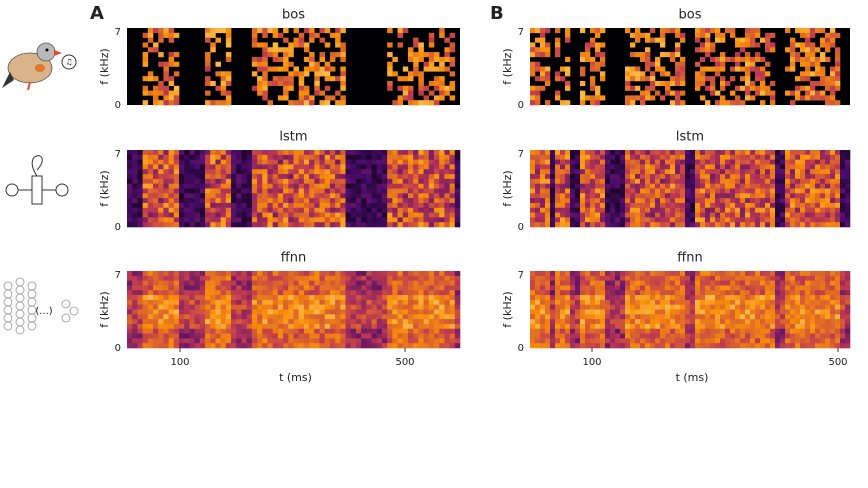 This screenshot has width=868, height=488. I want to click on bird-icon: ♫, so click(39, 66).